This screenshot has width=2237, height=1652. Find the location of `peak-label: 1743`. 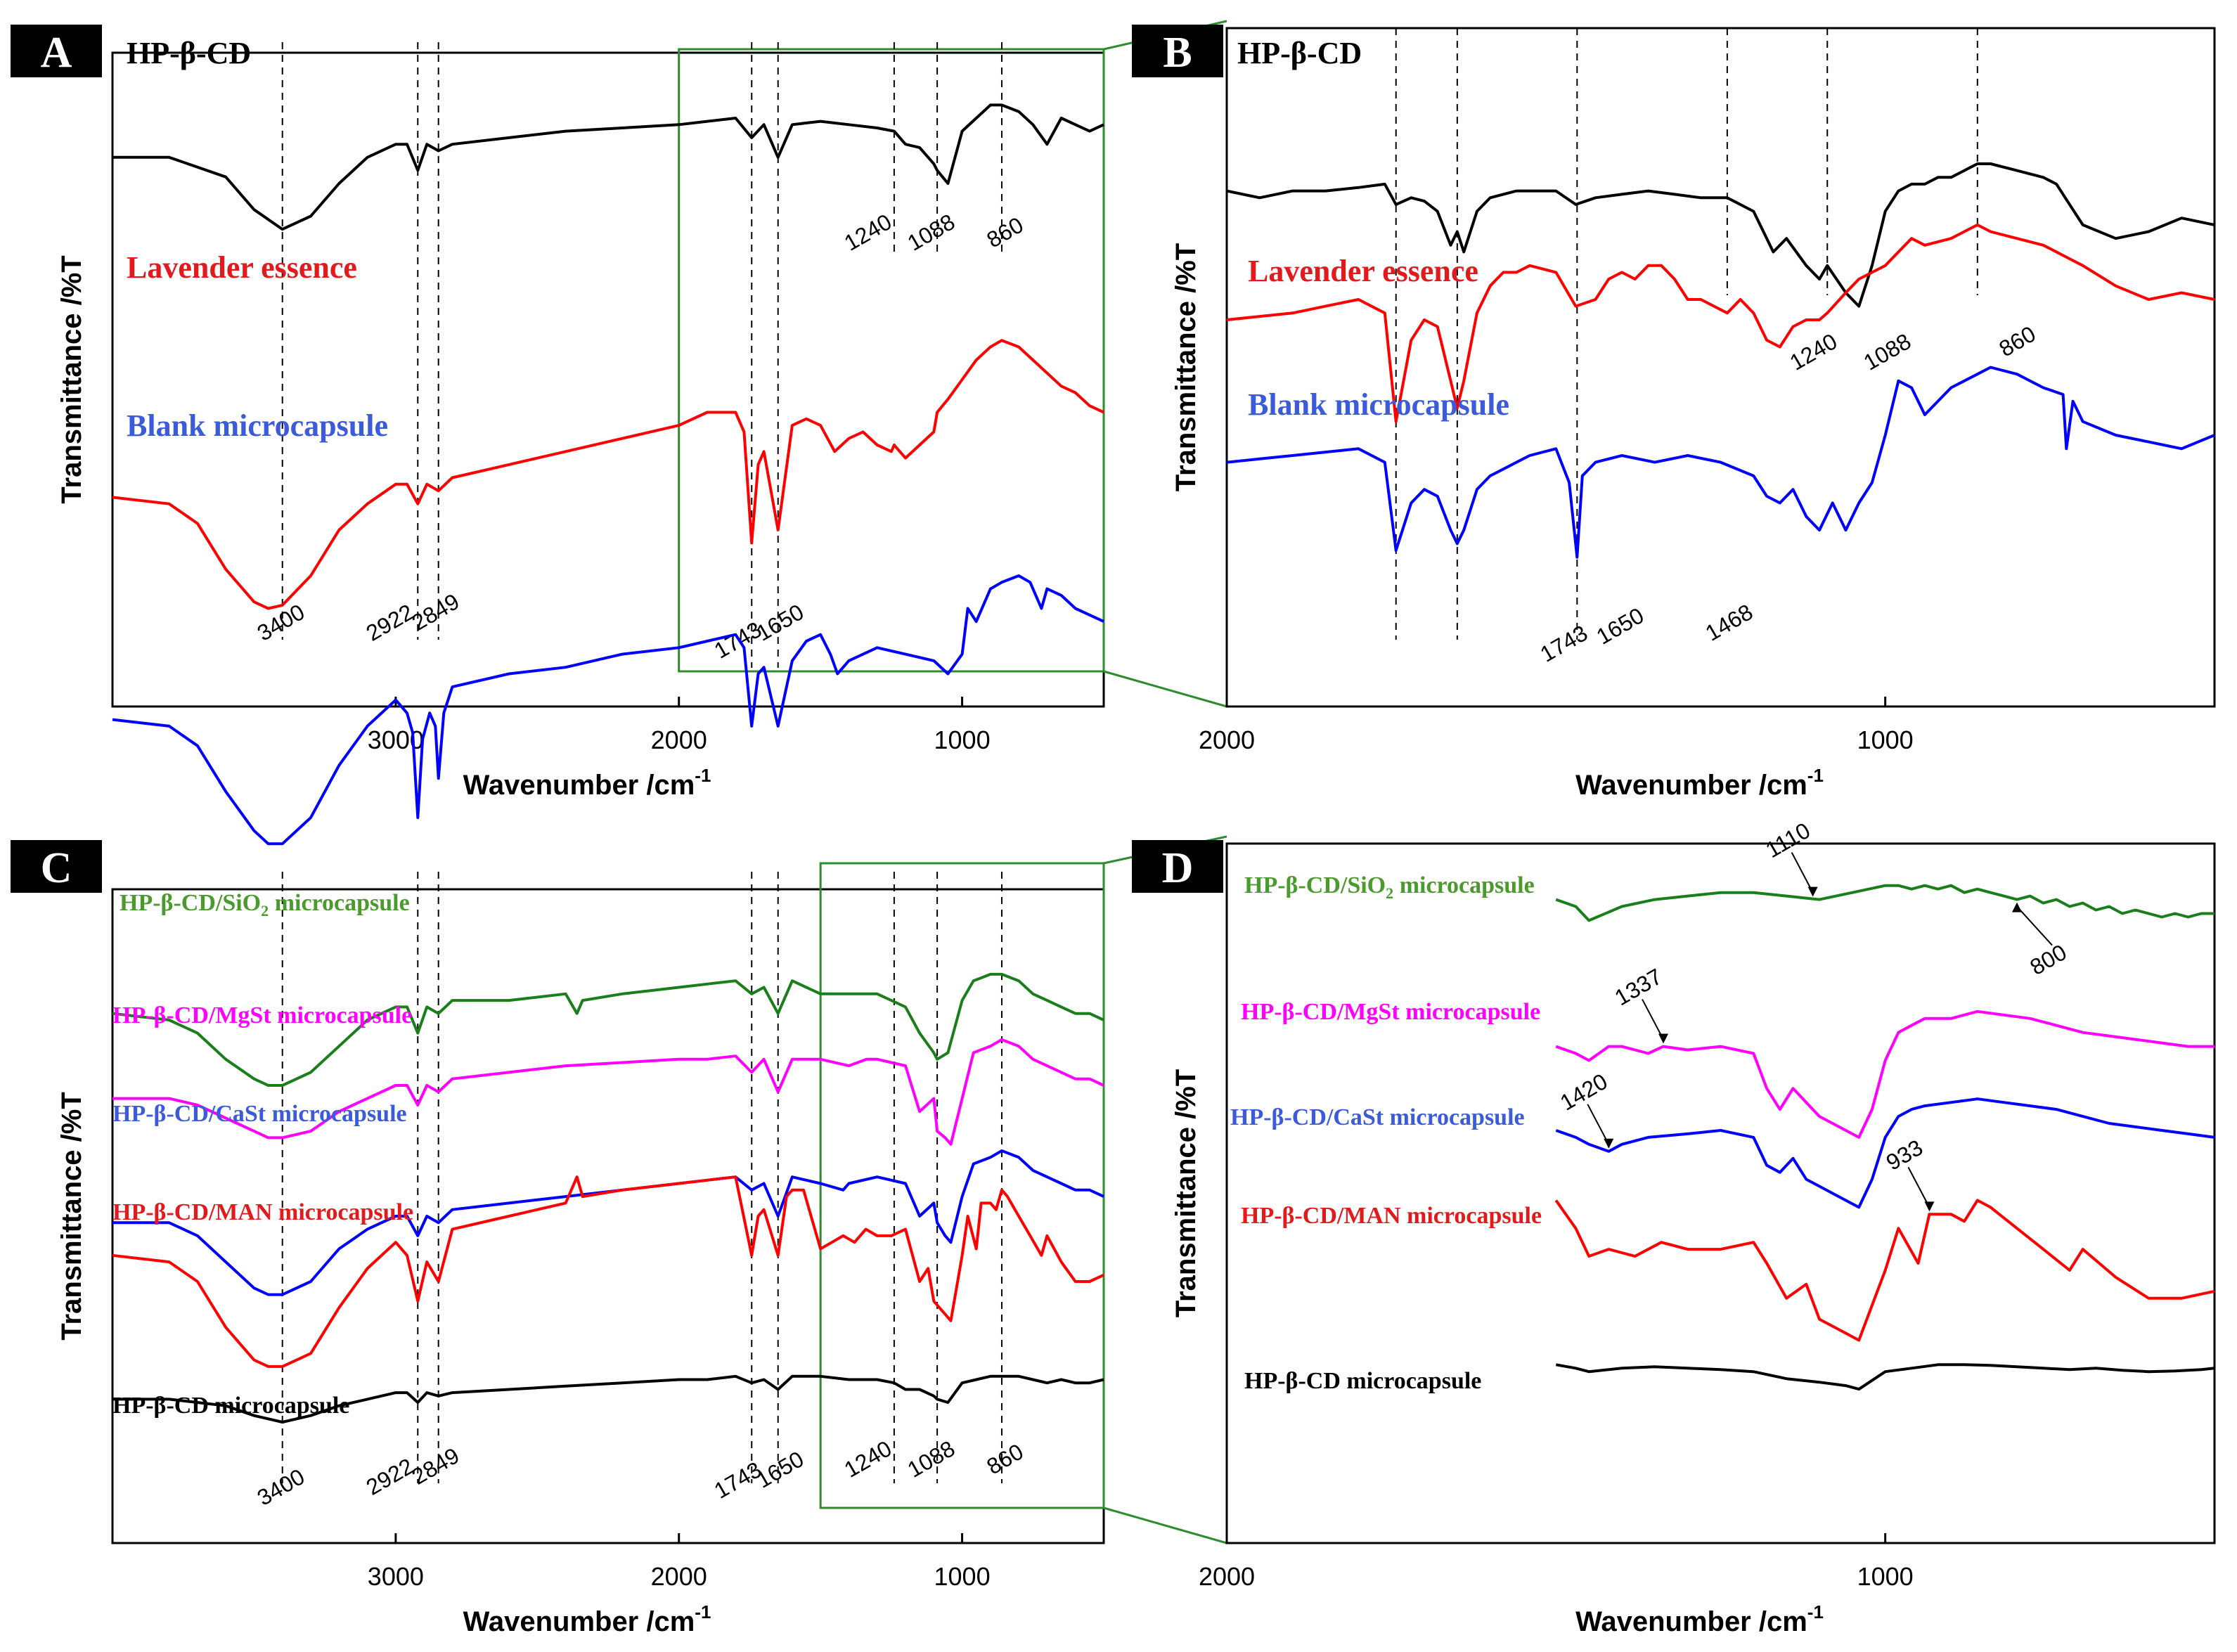

peak-label: 1743 is located at coordinates (1564, 643).